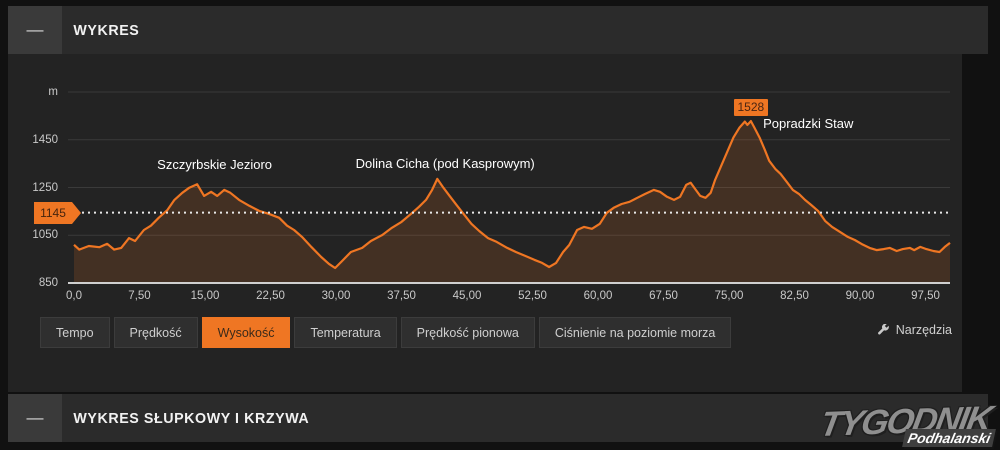 The height and width of the screenshot is (450, 1000). I want to click on x-tick-label: 15,00, so click(205, 296).